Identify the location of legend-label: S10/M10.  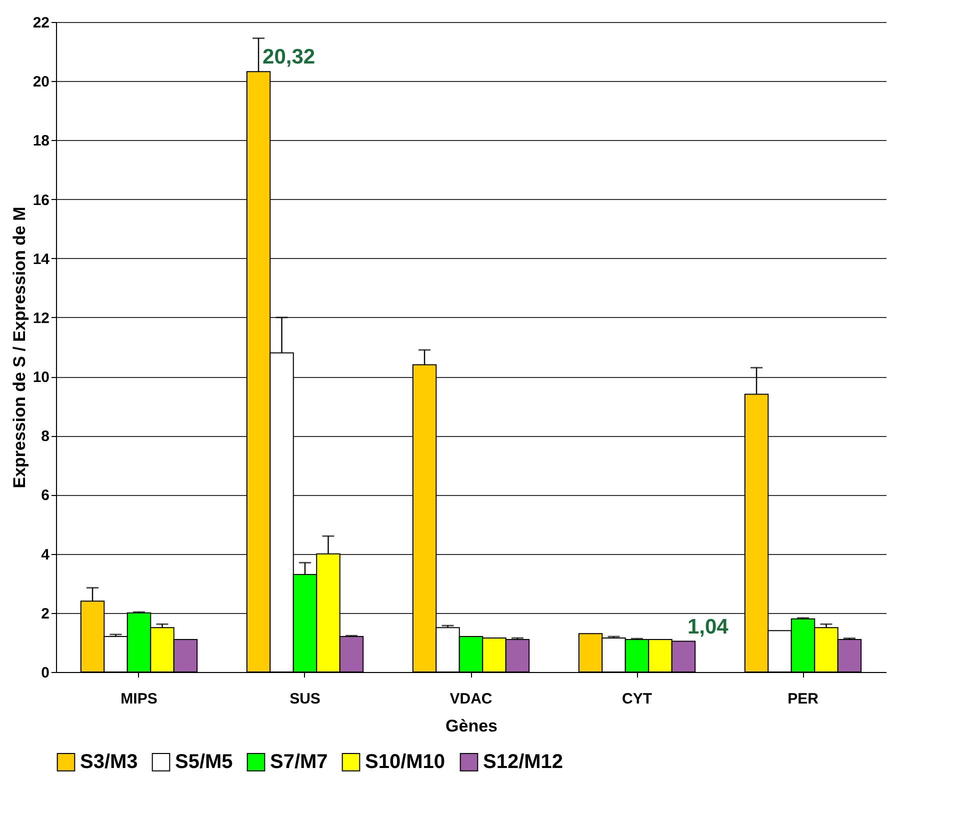
(405, 762).